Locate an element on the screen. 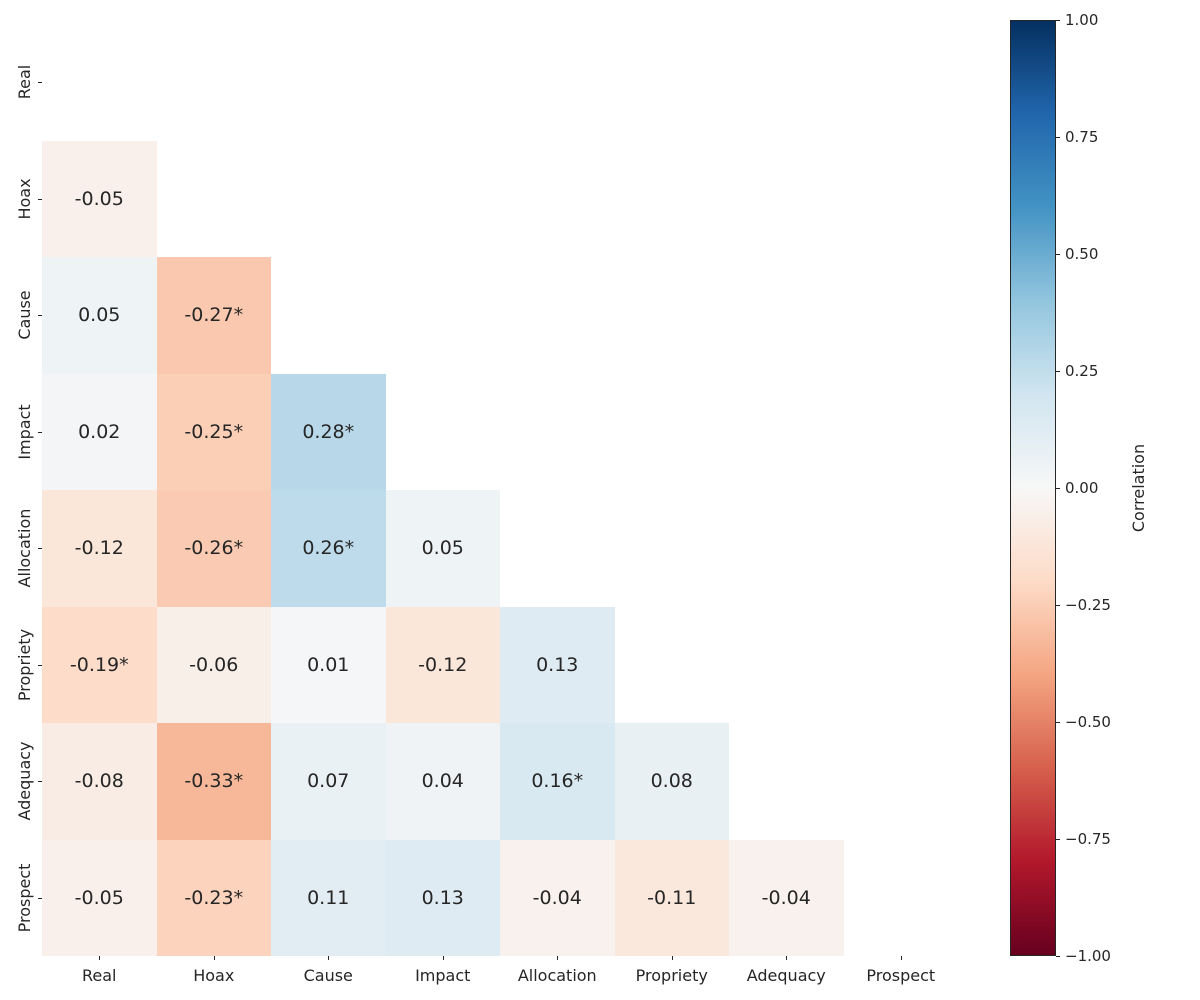 Image resolution: width=1200 pixels, height=1000 pixels. colorbar-tick-label: −0.50 is located at coordinates (1088, 722).